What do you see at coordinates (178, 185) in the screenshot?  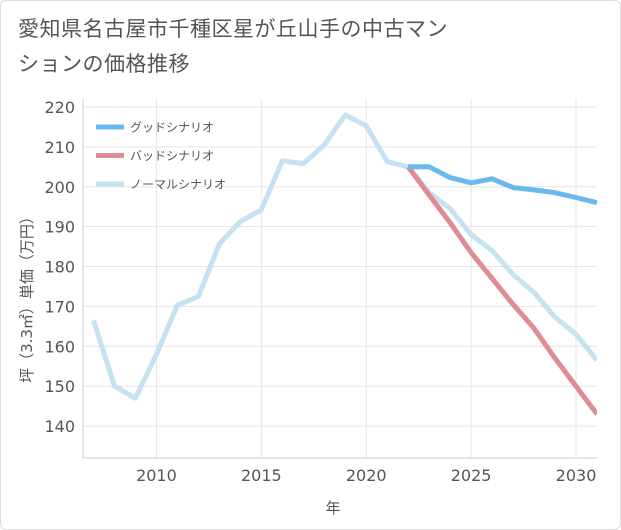 I see `legend-label: ノーマルシナリオ` at bounding box center [178, 185].